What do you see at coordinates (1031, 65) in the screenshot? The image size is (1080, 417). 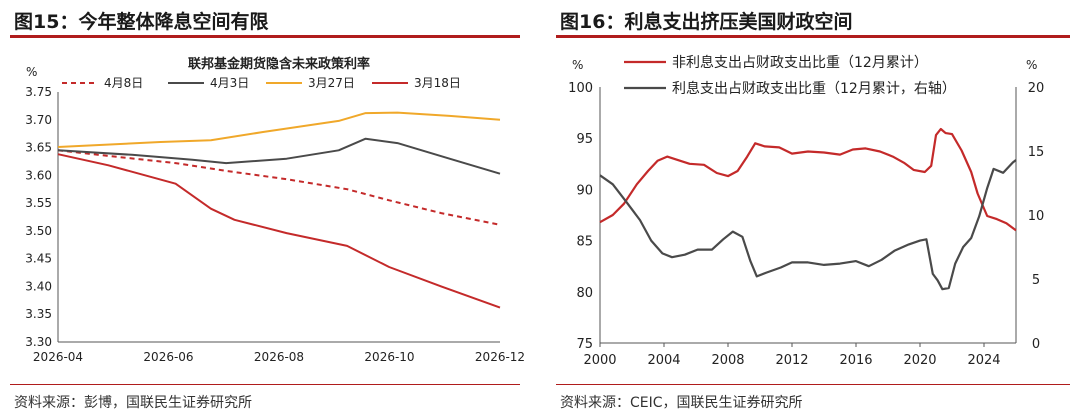 I see `right-axis-unit: %` at bounding box center [1031, 65].